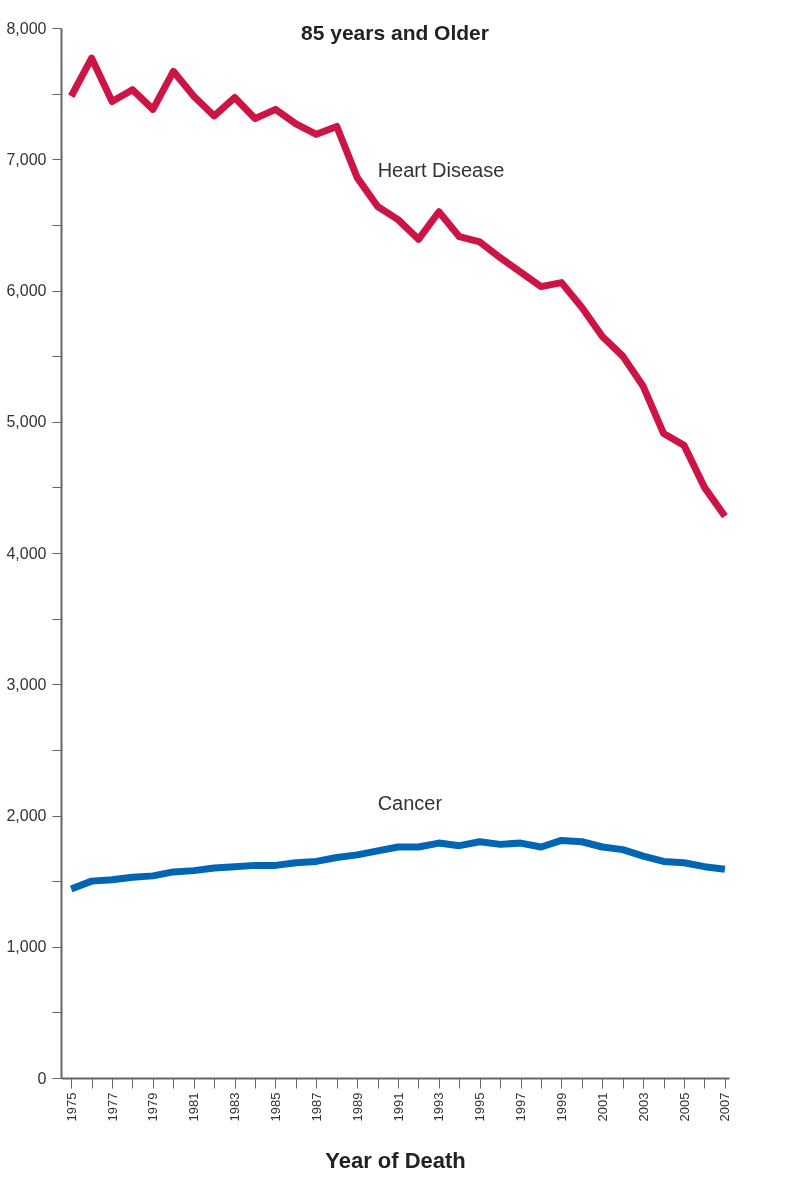 The image size is (790, 1202). Describe the element at coordinates (395, 1161) in the screenshot. I see `x-axis-title: Year of Death` at that location.